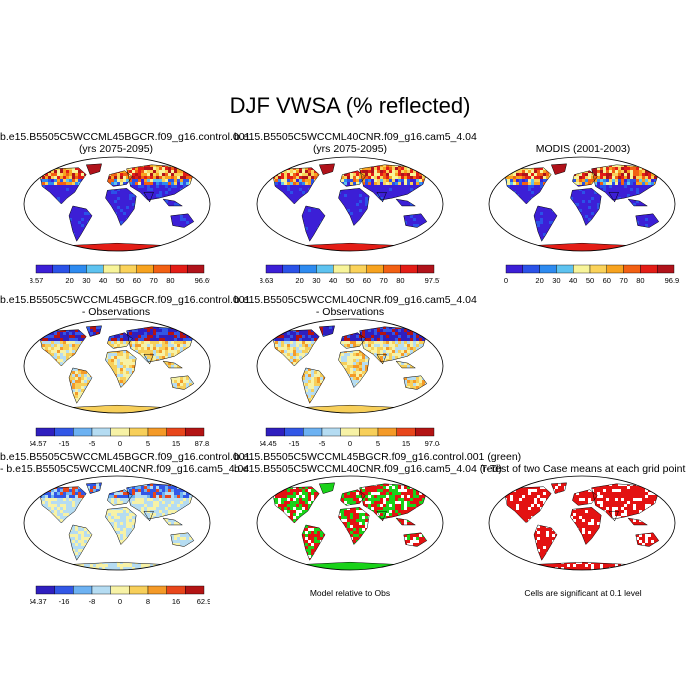  I want to click on panel-2-colorbar: 3.63 20 30 40 50 60 70 80 97.57, so click(350, 274).